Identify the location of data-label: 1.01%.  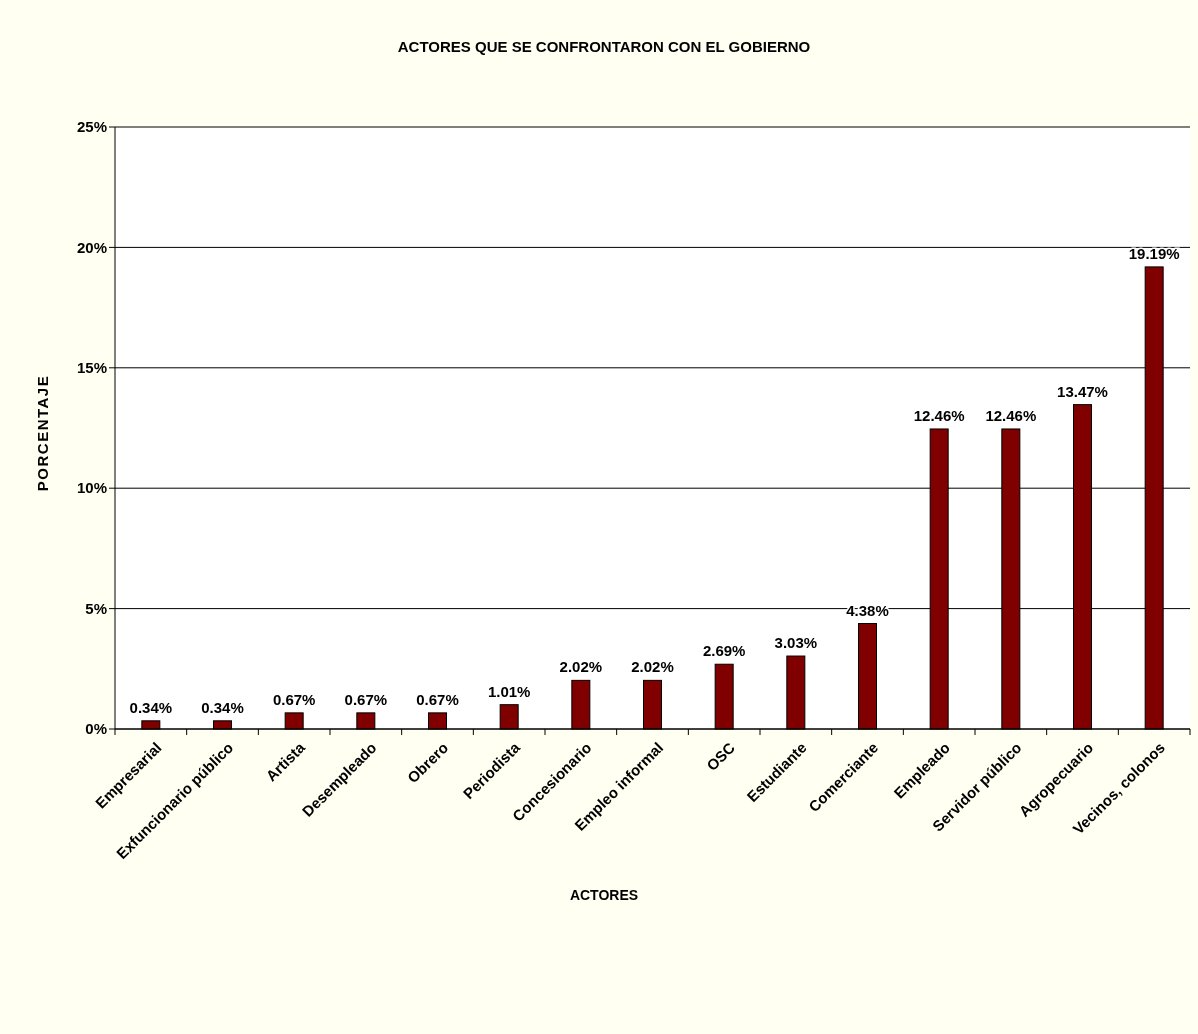
(509, 691).